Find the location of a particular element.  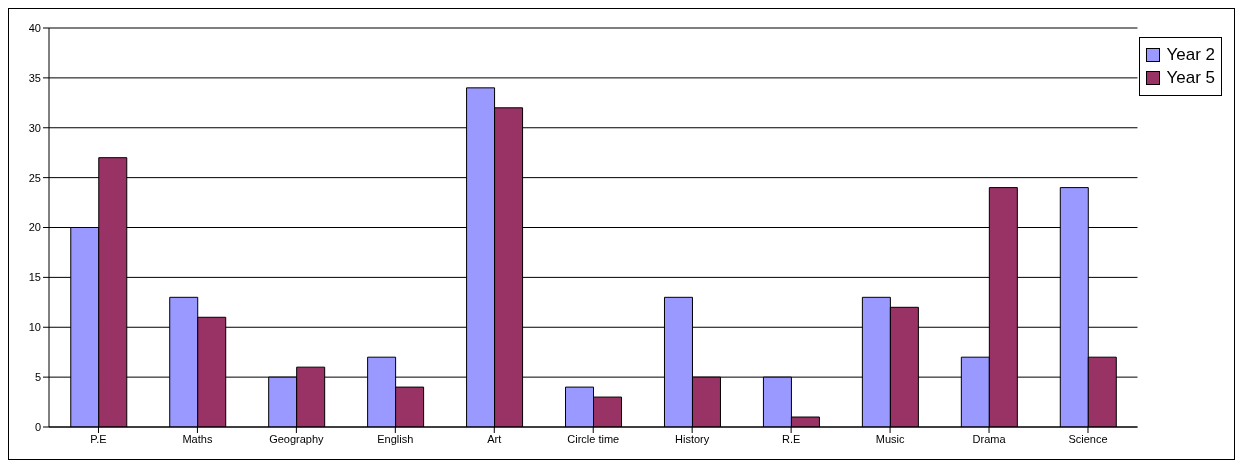

legend-label: Year 2 is located at coordinates (1190, 55).